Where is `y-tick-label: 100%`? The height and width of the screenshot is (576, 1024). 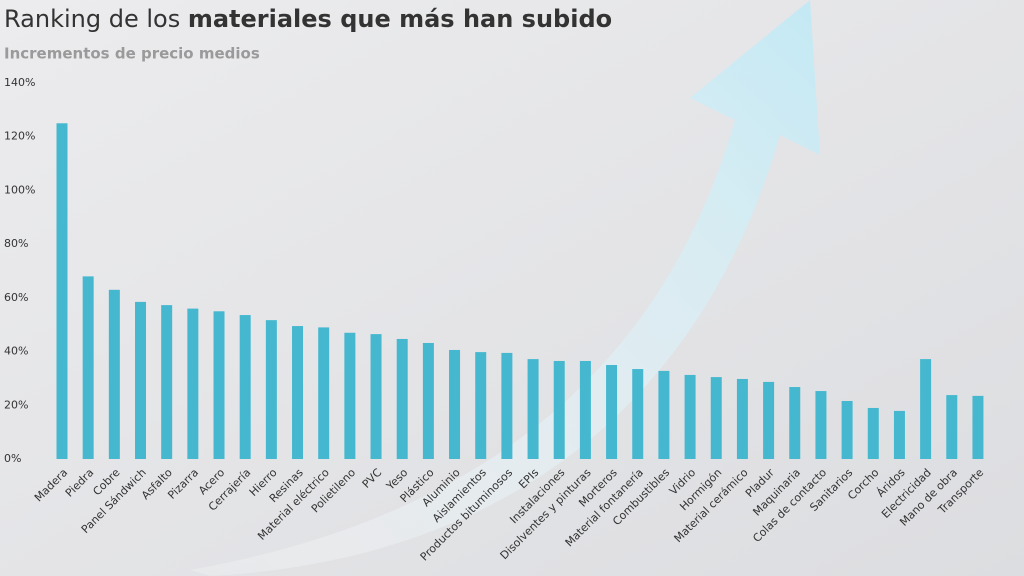
y-tick-label: 100% is located at coordinates (19, 189).